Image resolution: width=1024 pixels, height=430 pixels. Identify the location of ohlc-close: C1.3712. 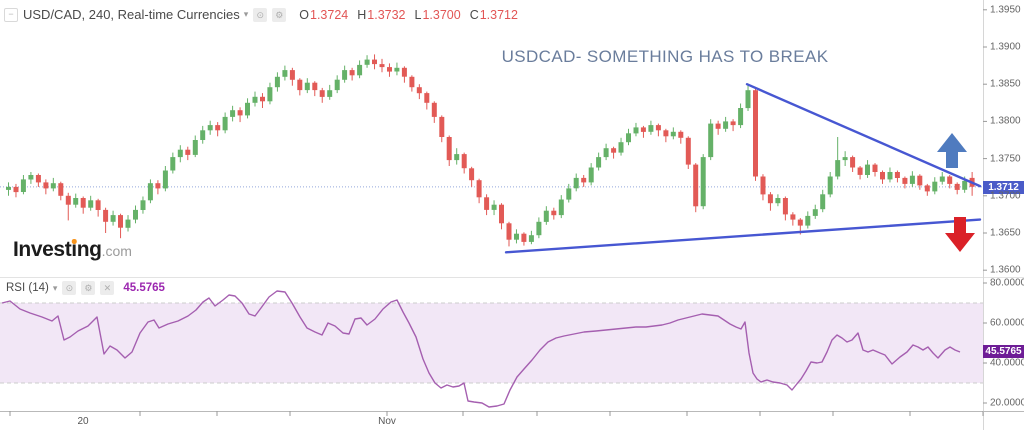
(493, 14).